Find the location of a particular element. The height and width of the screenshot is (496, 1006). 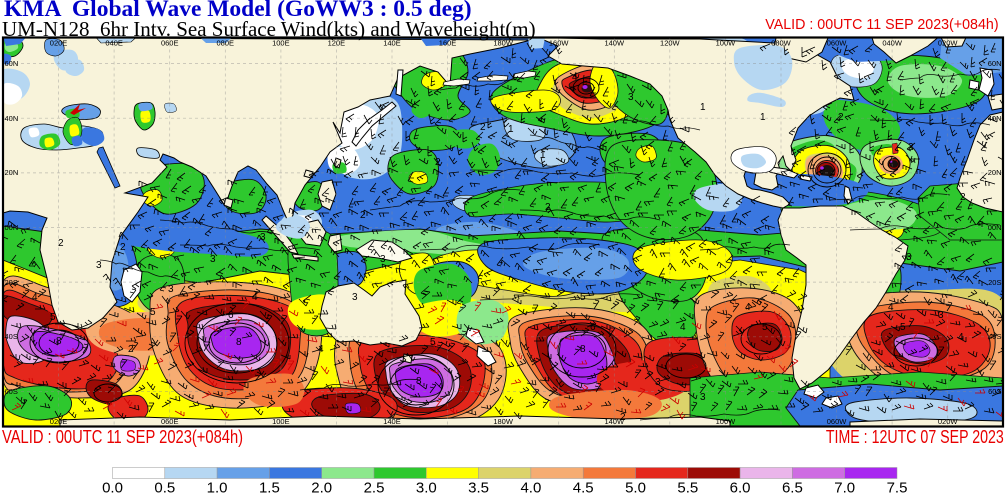

svg-text: 2.5 is located at coordinates (374, 488).